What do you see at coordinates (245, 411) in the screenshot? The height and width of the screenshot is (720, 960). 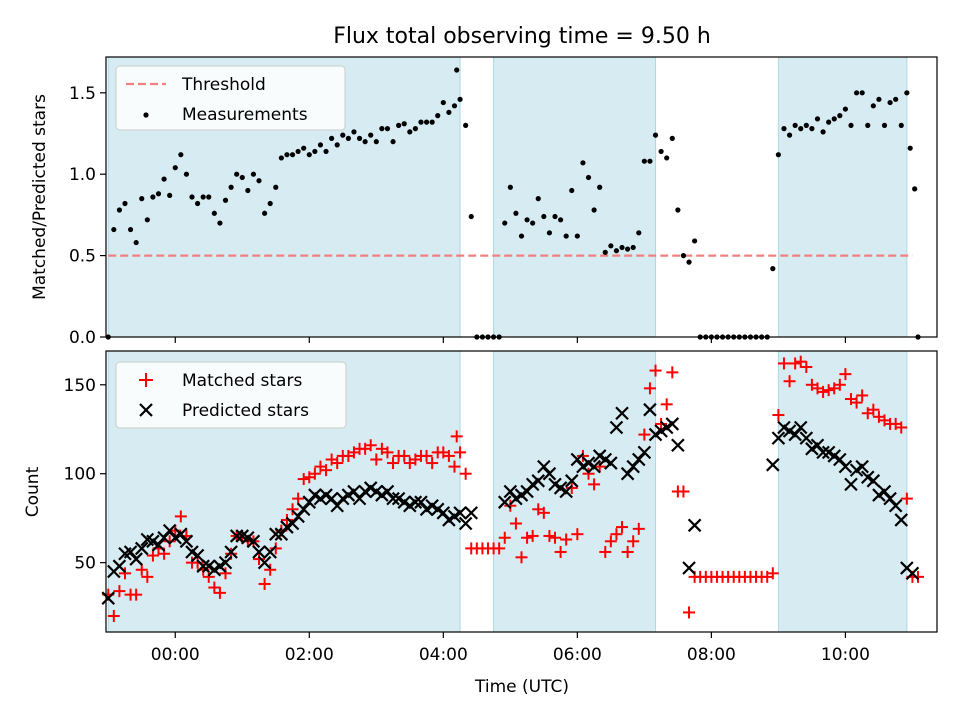 I see `legend-predicted-label: Predicted stars` at bounding box center [245, 411].